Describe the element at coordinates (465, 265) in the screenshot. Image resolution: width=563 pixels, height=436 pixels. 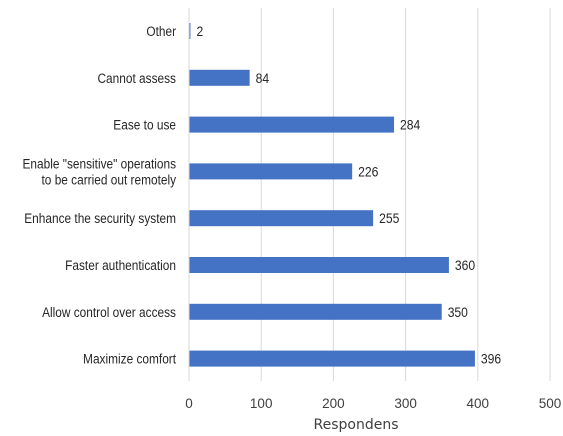
I see `data-label-5: 360` at that location.